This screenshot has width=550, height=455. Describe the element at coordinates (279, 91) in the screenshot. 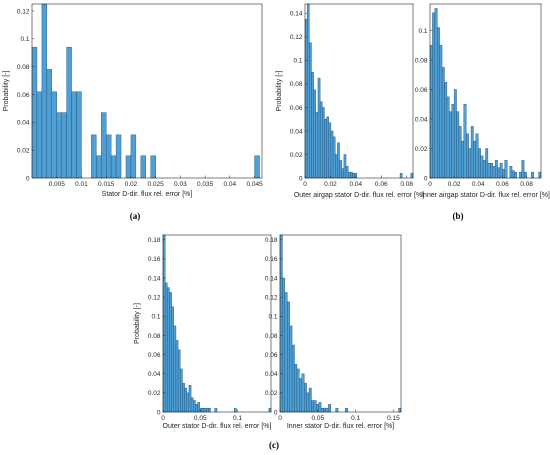

I see `y-axis-label-b1: Probability [-]` at that location.